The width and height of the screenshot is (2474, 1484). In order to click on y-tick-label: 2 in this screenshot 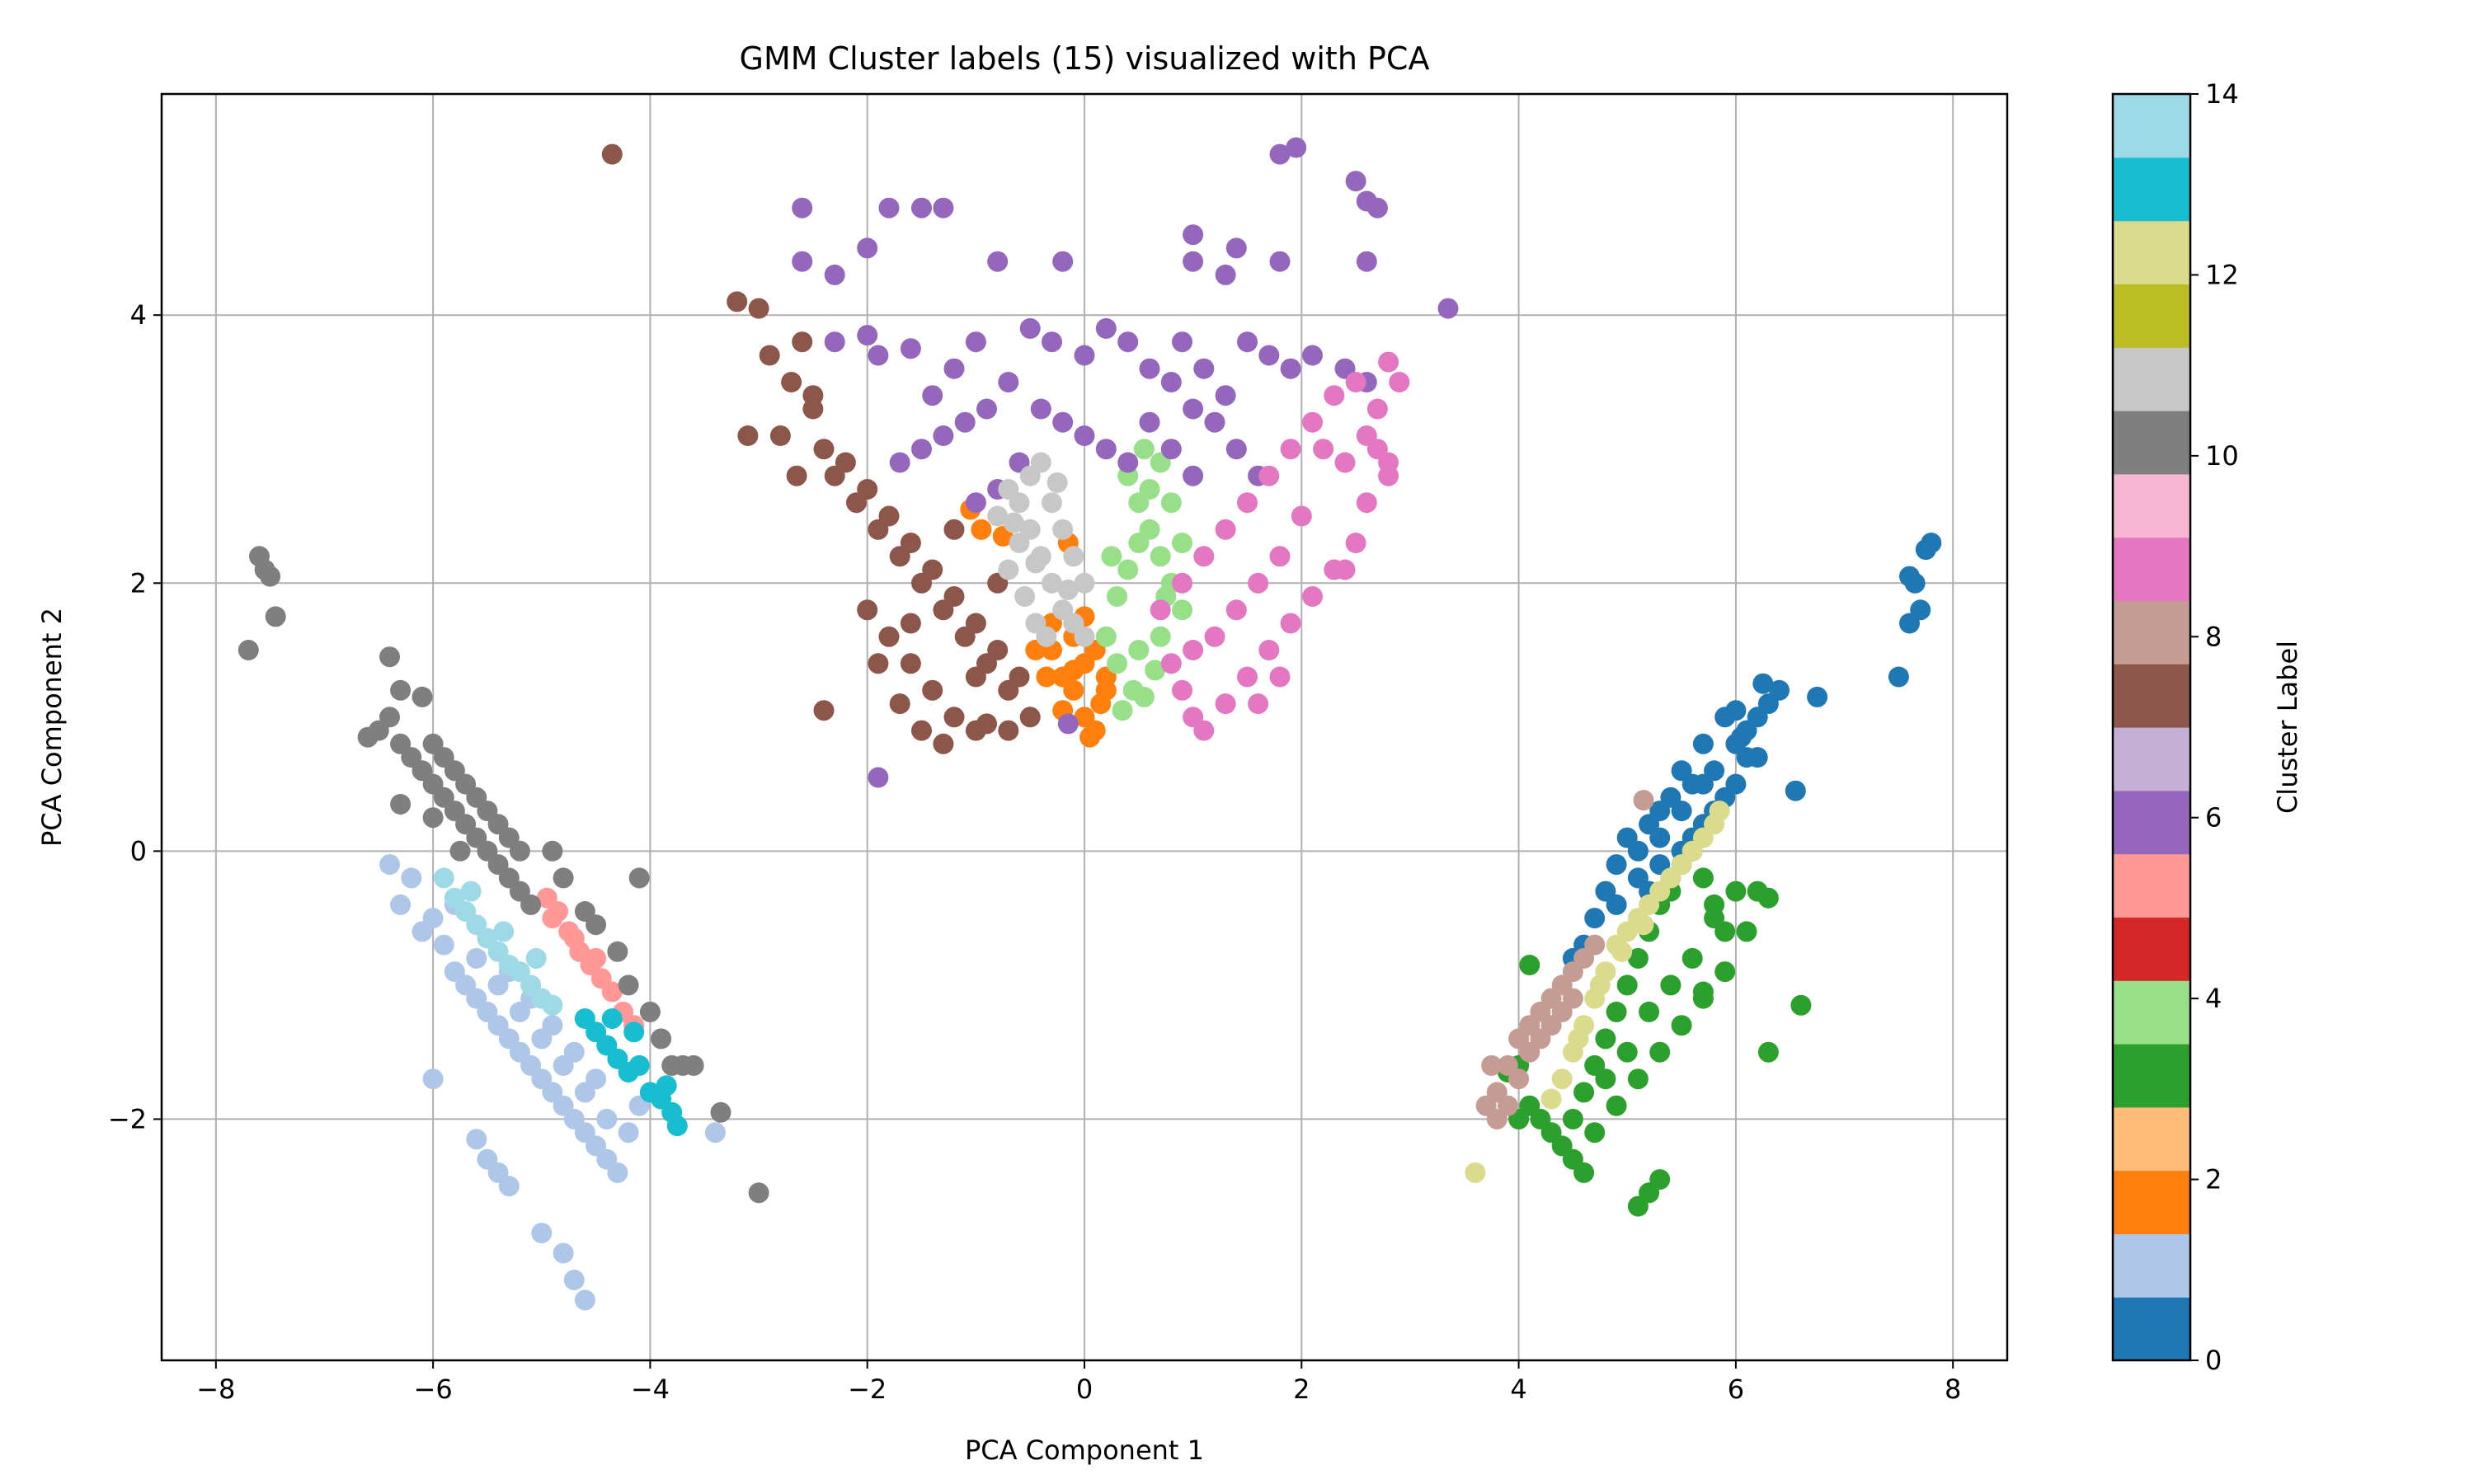, I will do `click(138, 583)`.